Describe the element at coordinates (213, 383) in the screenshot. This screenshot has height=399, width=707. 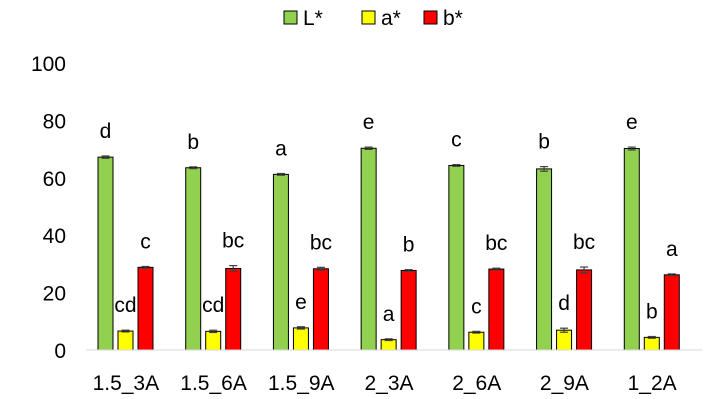
I see `x-tick-label: 1.5_6A` at that location.